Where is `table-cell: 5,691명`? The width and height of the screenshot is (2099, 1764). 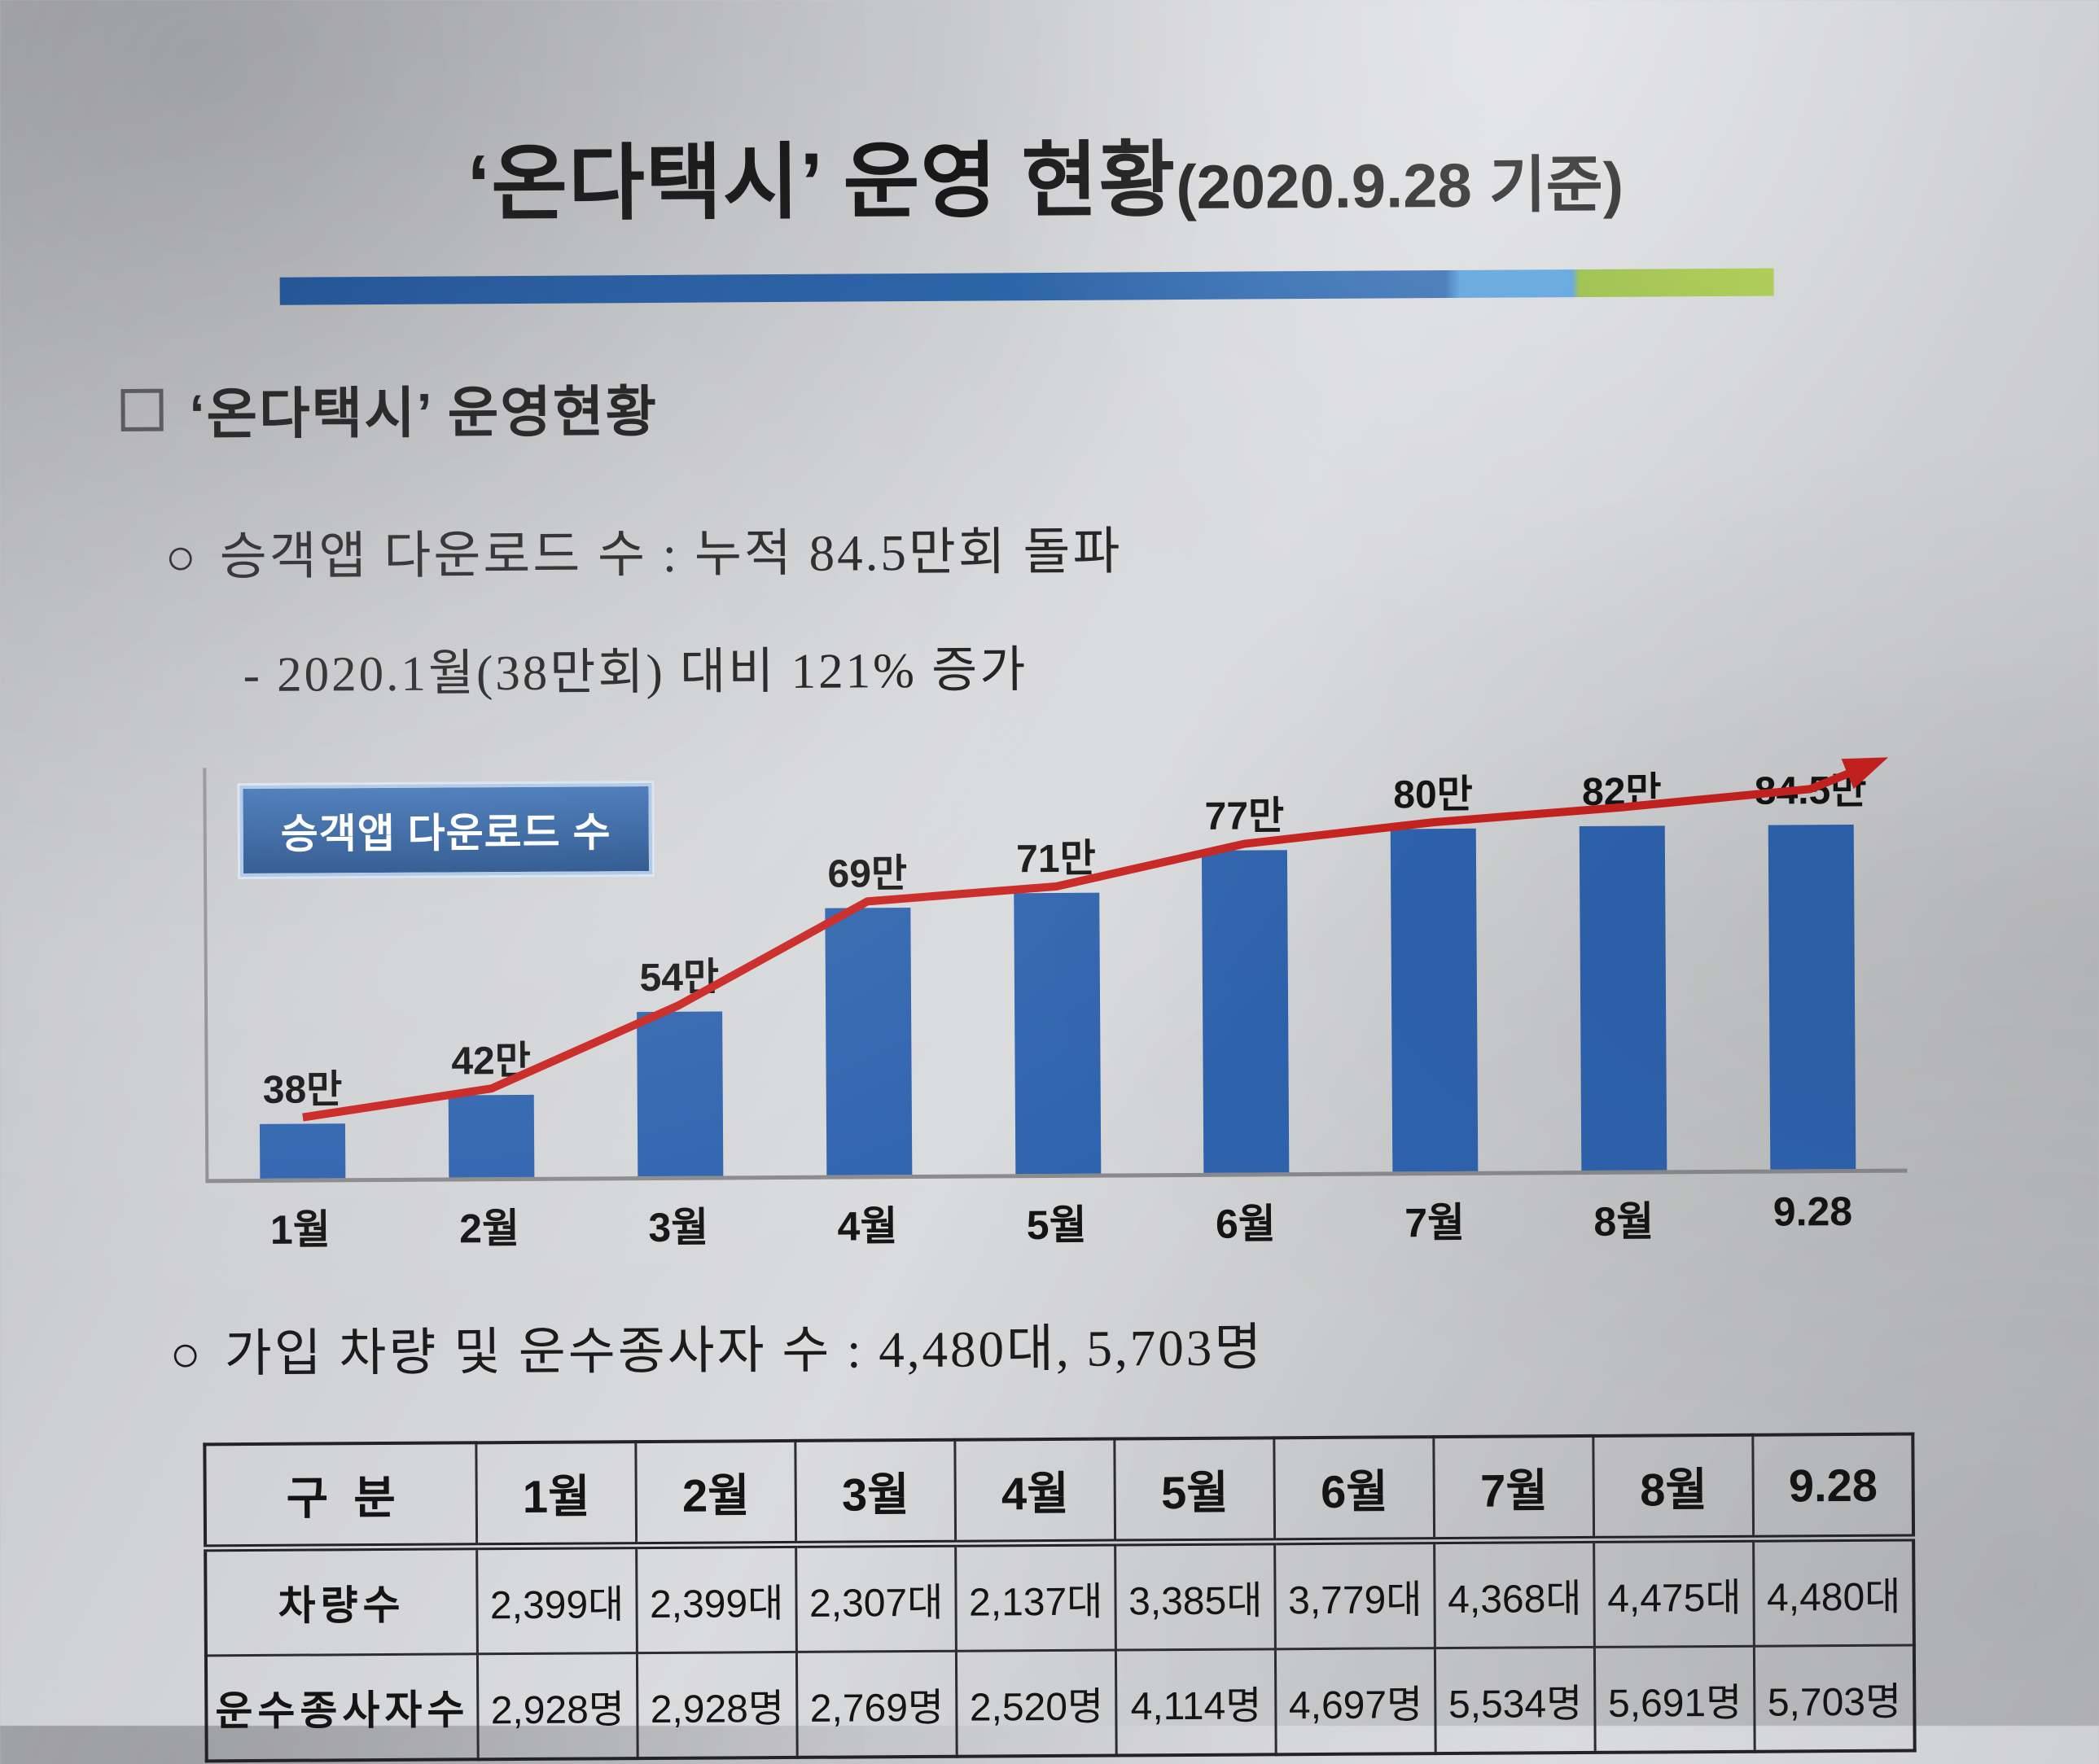 table-cell: 5,691명 is located at coordinates (1674, 1699).